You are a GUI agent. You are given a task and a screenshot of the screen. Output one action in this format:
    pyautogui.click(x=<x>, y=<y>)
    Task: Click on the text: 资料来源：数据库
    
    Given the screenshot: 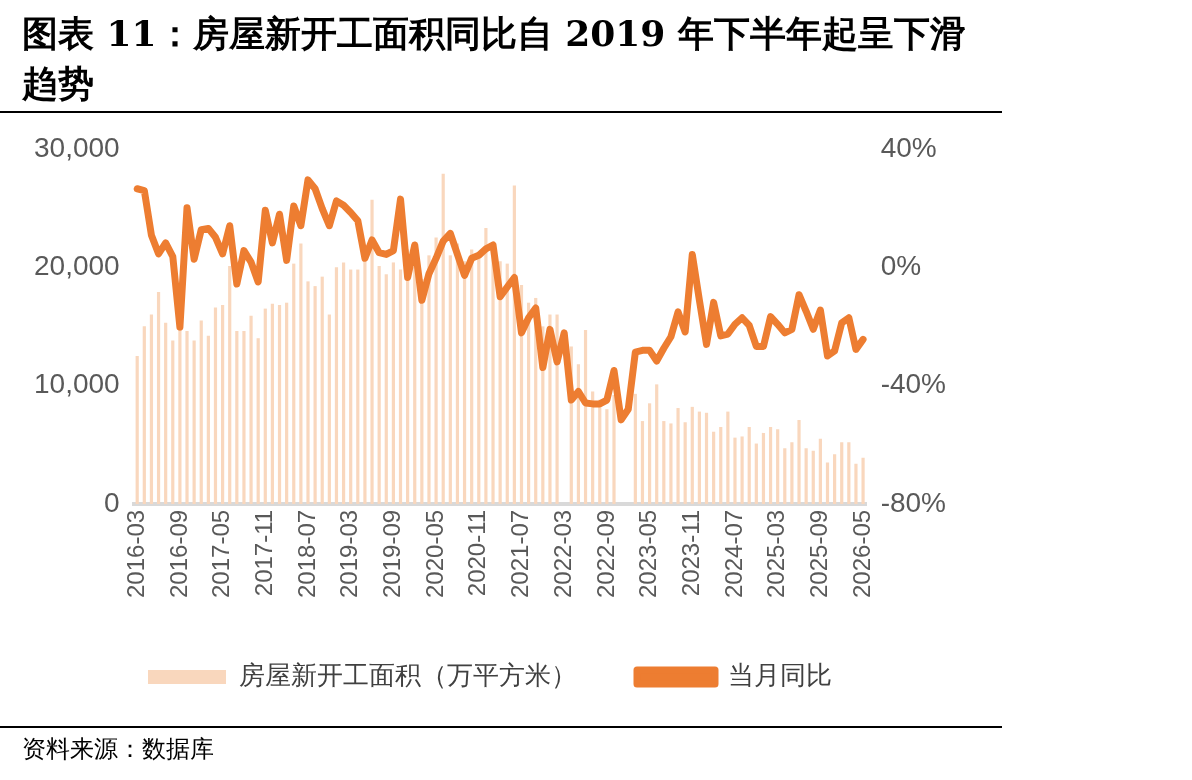 What is the action you would take?
    pyautogui.click(x=118, y=749)
    